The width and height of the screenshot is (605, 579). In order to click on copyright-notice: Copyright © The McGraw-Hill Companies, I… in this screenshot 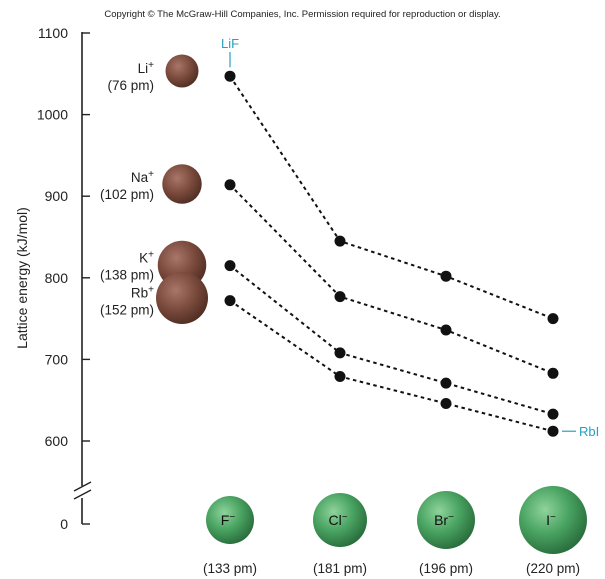, I will do `click(302, 14)`.